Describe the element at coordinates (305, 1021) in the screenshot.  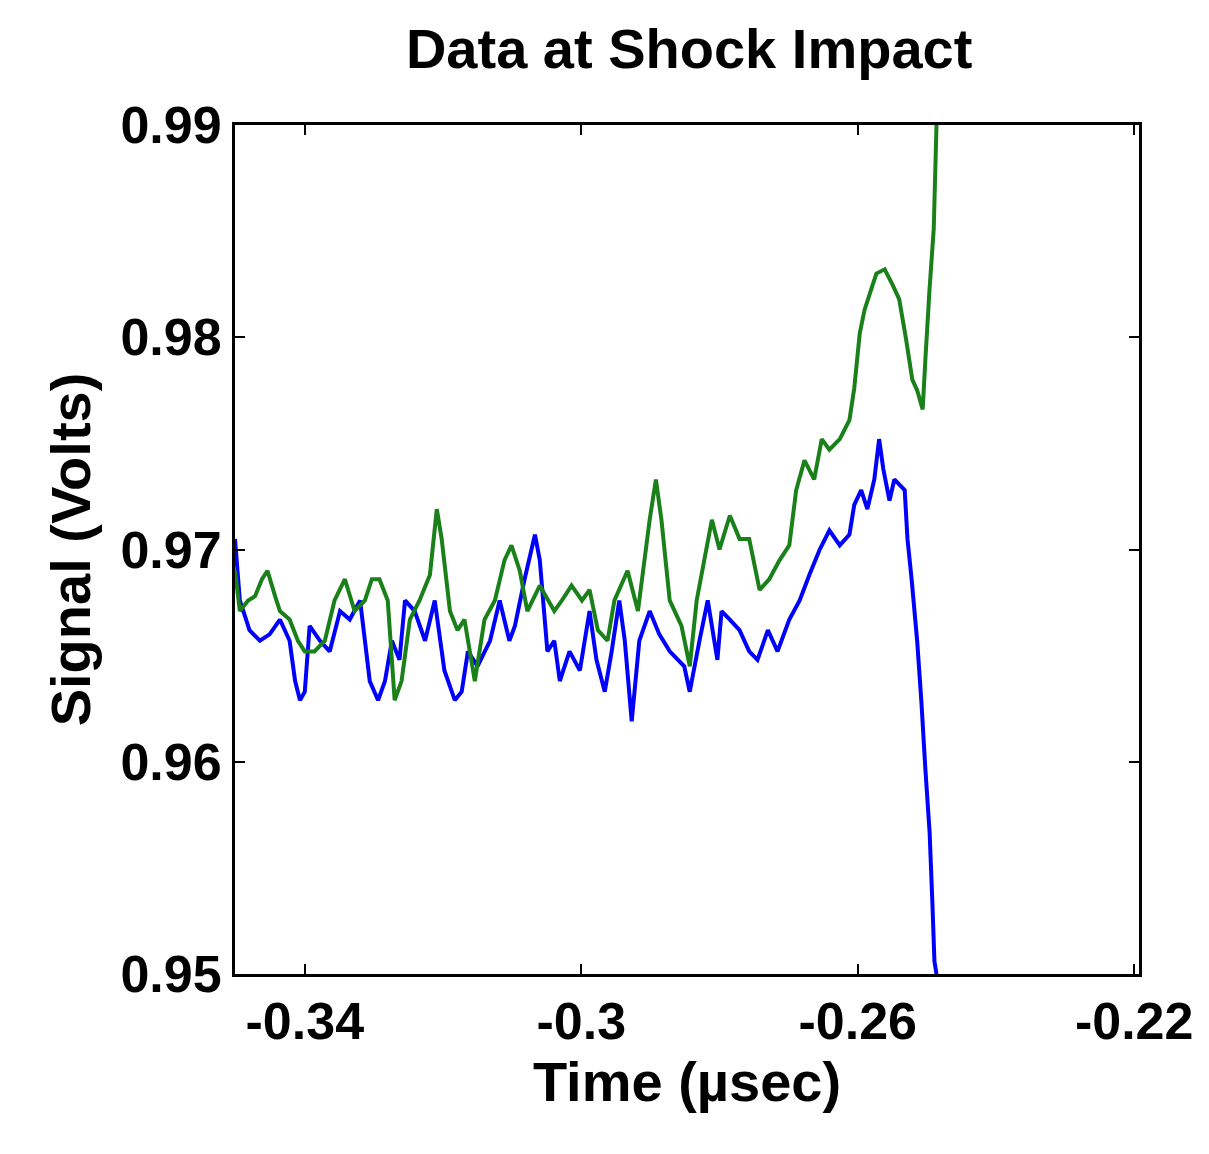
I see `x-tick-label: -0.34` at that location.